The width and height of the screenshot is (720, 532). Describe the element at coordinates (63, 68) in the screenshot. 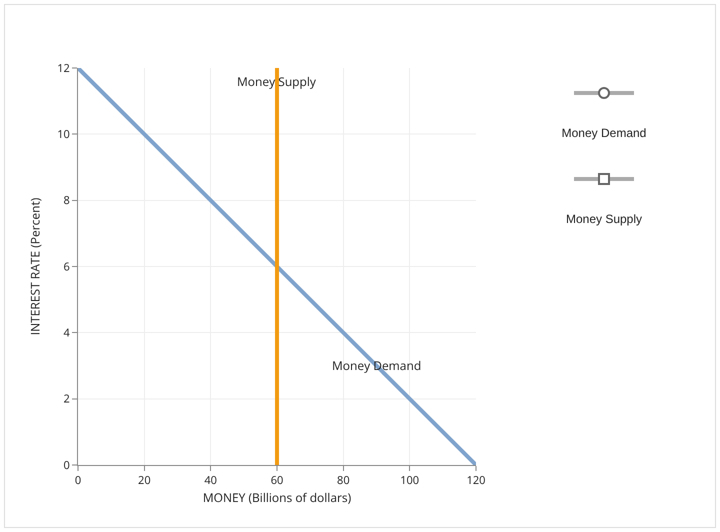

I see `y-tick-label: 12` at that location.